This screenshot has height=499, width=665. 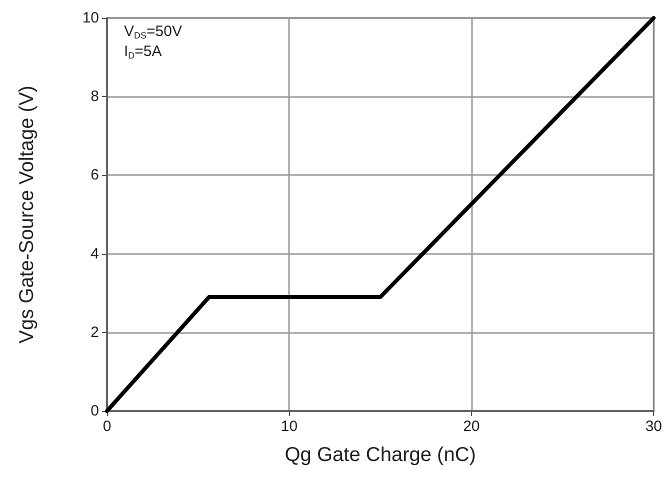 I want to click on x-axis-title: Qg Gate Charge (nC), so click(x=380, y=455).